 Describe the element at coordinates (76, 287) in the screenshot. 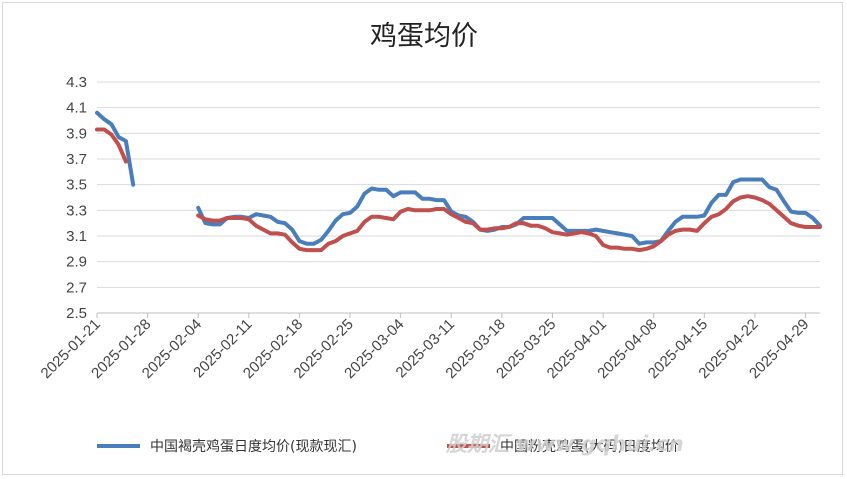

I see `y-tick-label: 2.7` at that location.